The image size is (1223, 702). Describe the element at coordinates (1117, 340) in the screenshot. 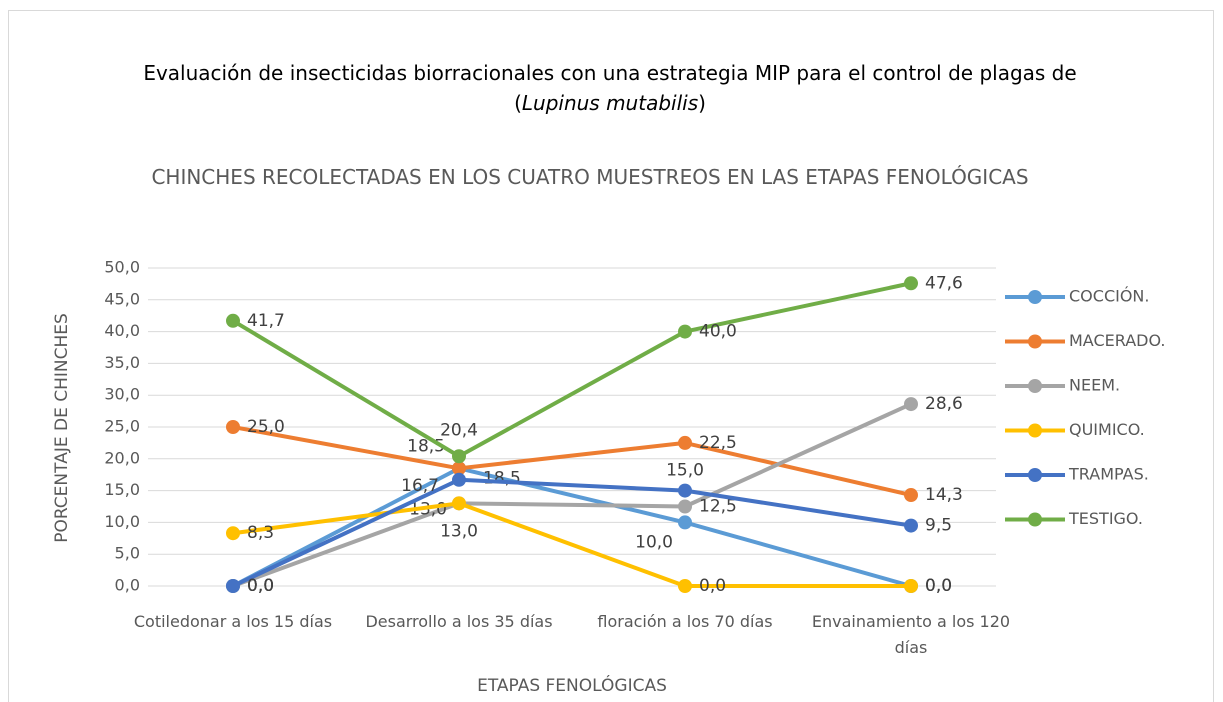

I see `legend-label: MACERADO.` at that location.